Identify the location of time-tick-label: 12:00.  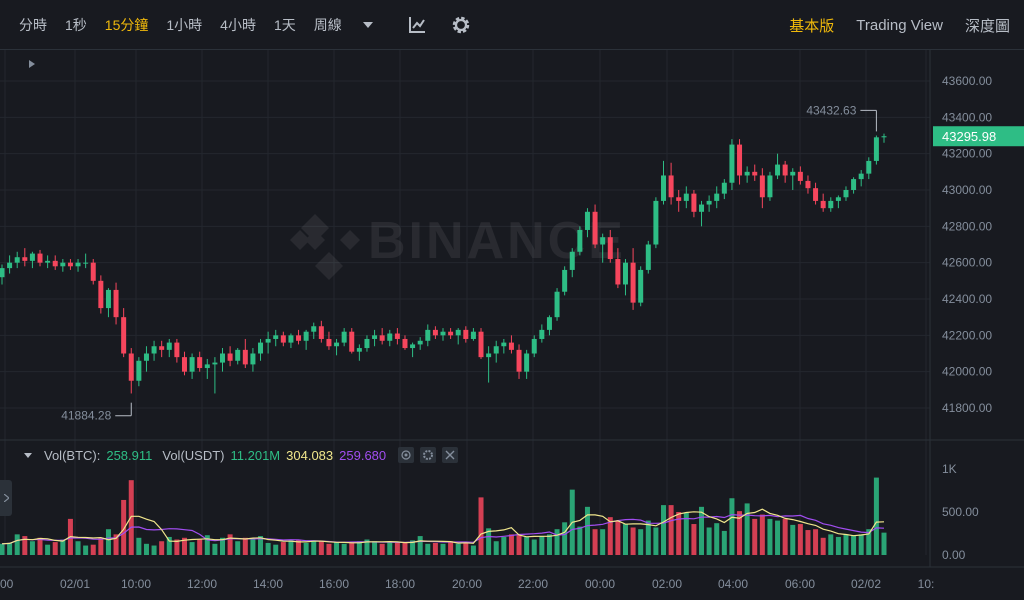
(202, 584).